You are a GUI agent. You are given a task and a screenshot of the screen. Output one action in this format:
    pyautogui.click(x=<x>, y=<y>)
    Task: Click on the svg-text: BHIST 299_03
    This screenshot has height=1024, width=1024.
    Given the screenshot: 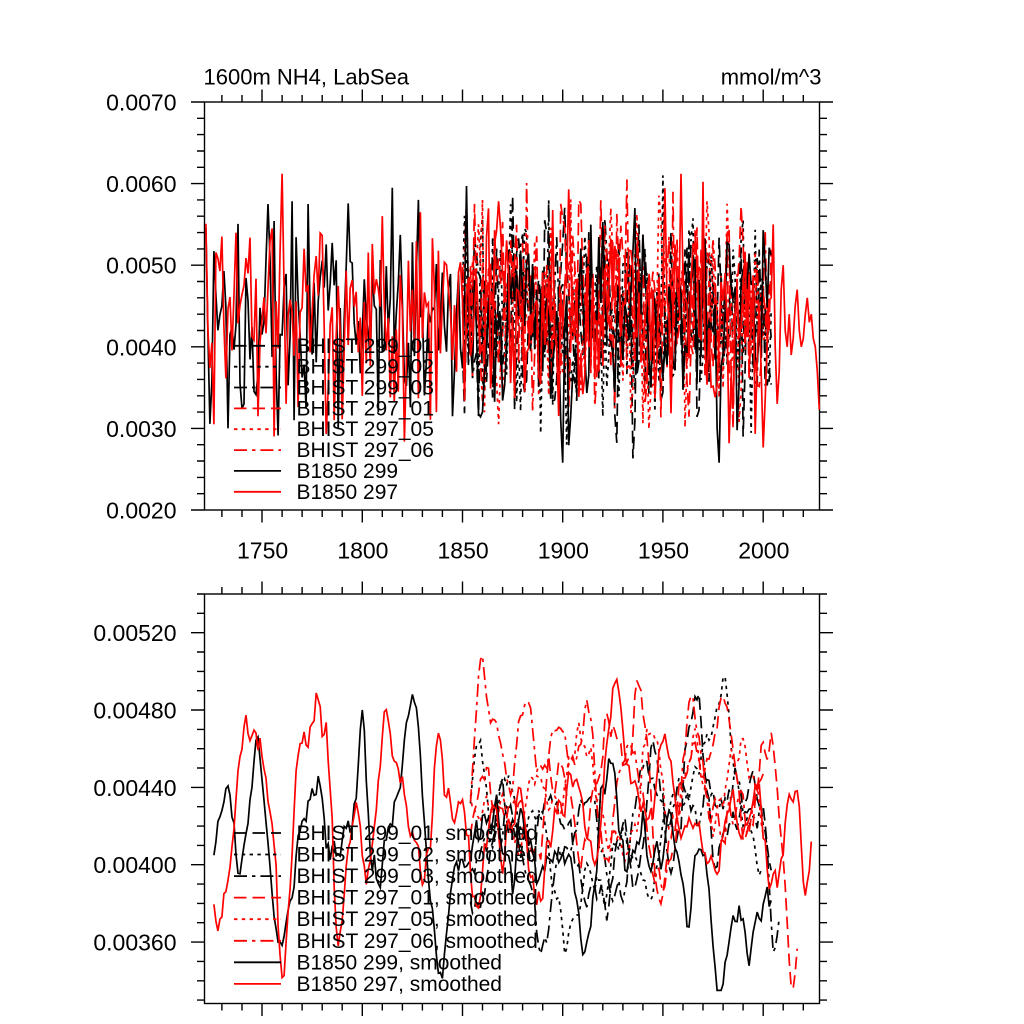 What is the action you would take?
    pyautogui.click(x=365, y=388)
    